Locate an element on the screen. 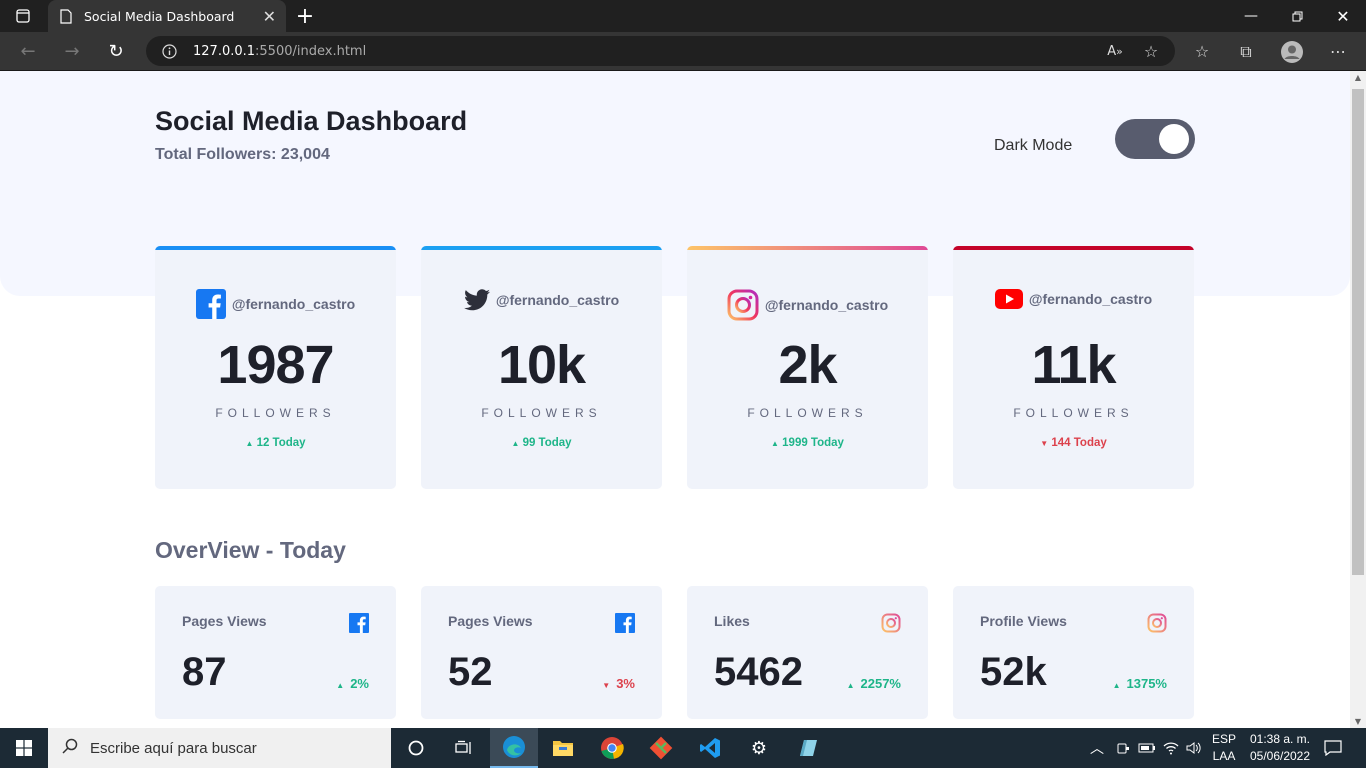 This screenshot has height=768, width=1366. metric-name: Likes is located at coordinates (732, 621).